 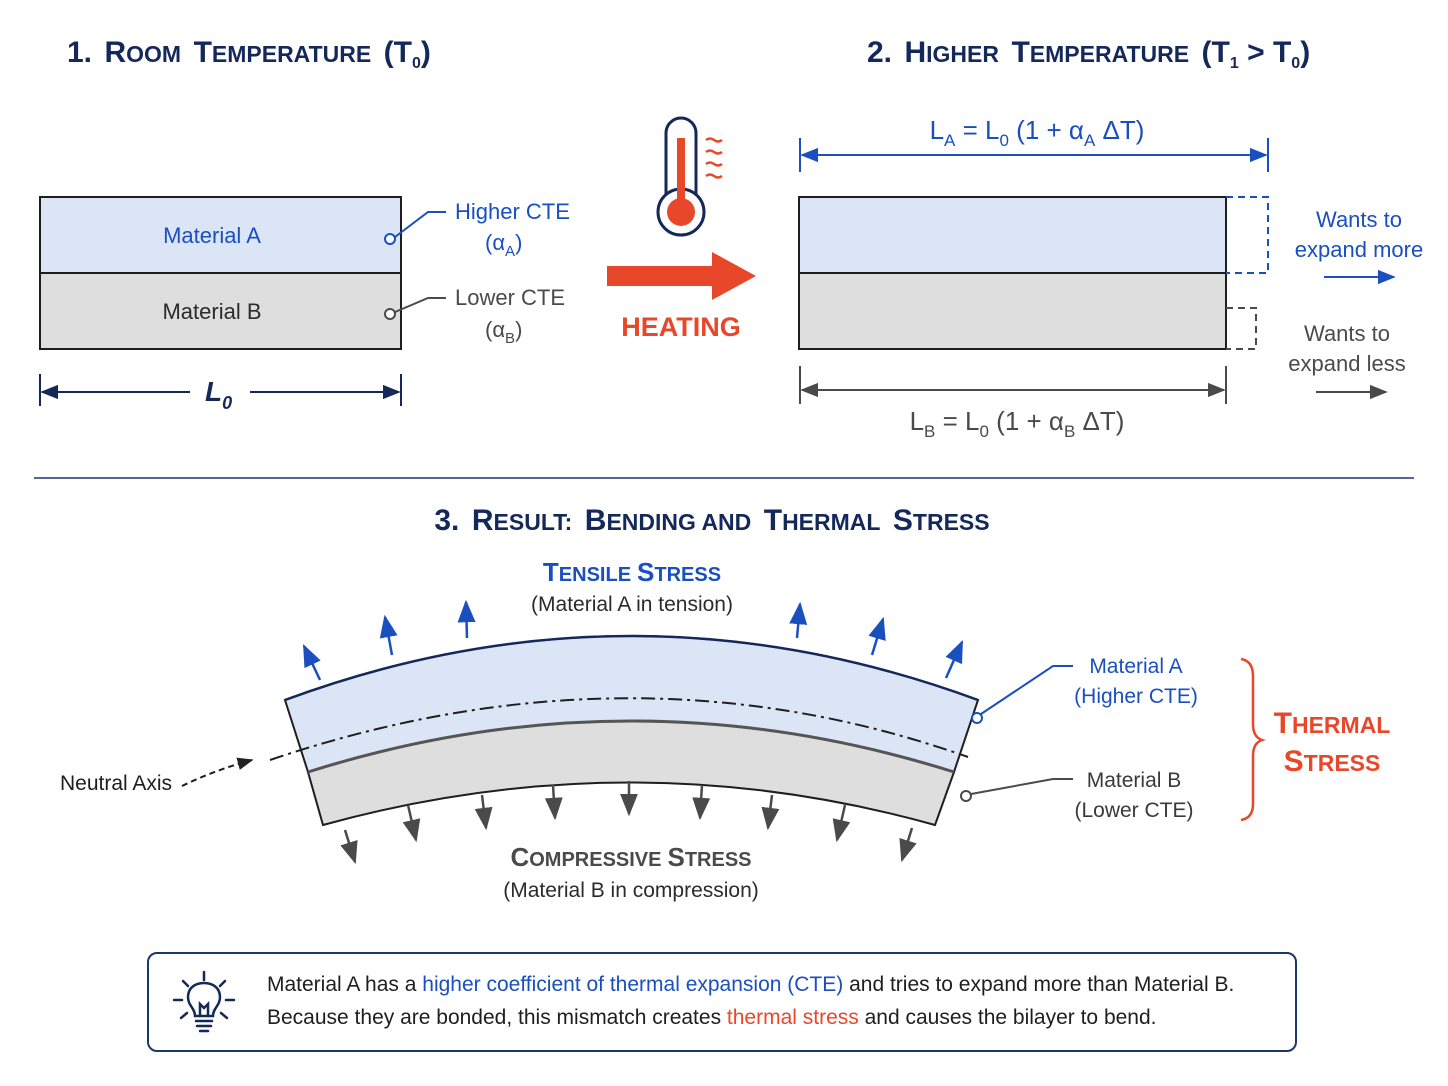 I want to click on section1-title: 1. ROOM TEMPERATURE (T0), so click(x=249, y=54).